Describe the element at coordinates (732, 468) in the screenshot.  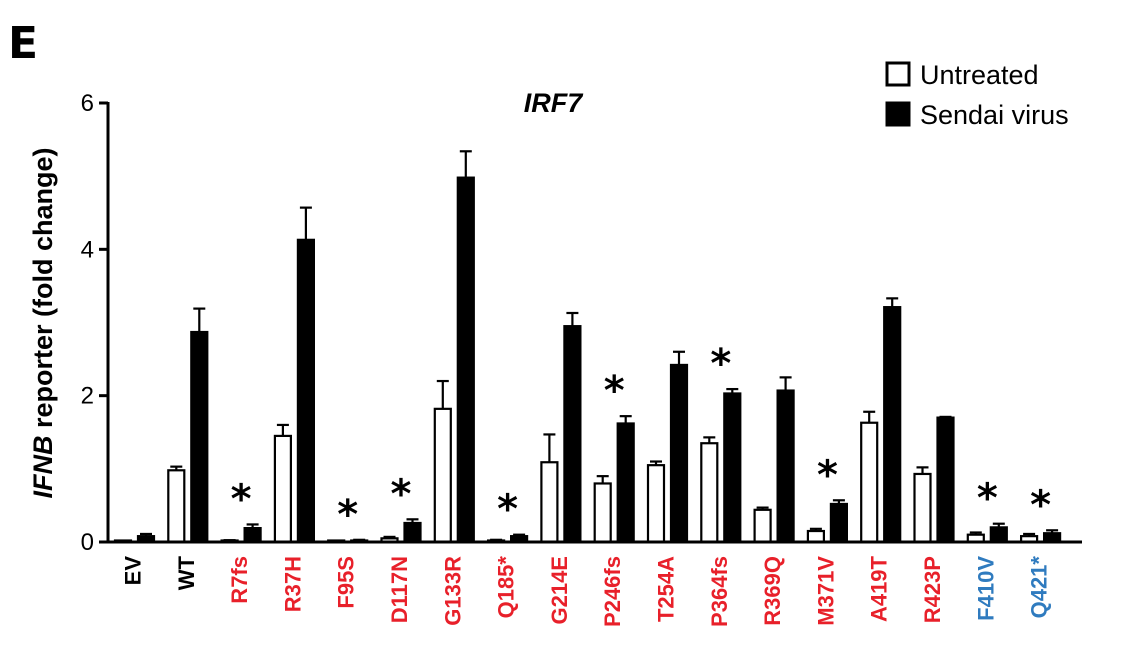
I see `bar-sendai-p364fs` at that location.